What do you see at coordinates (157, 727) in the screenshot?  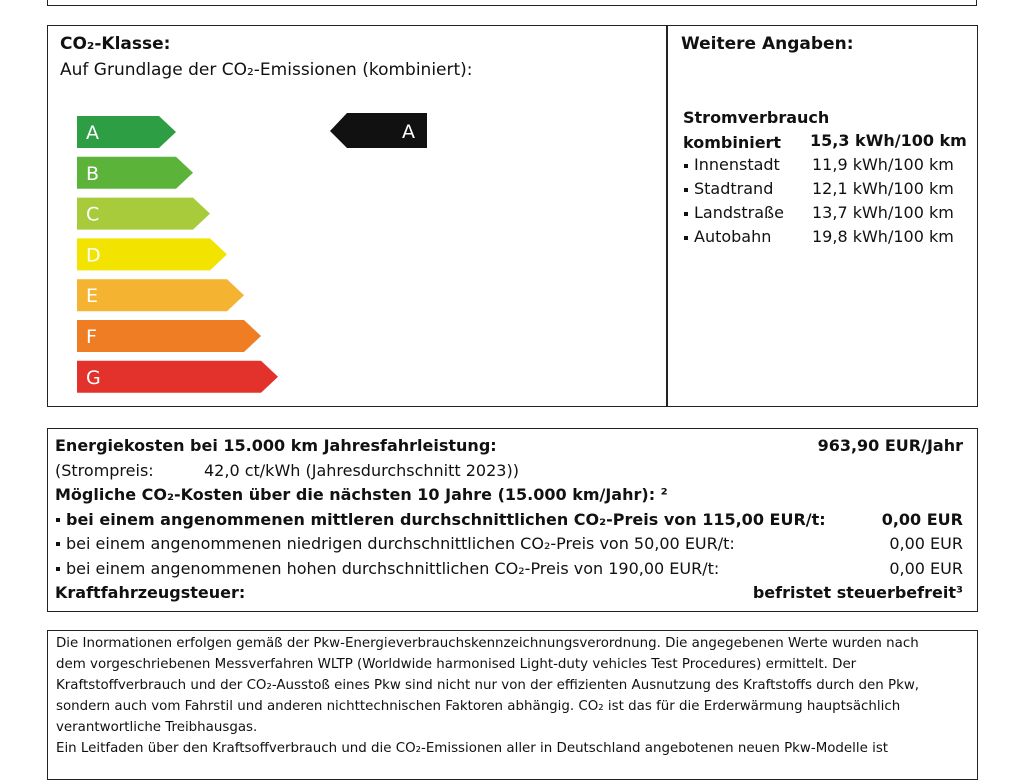 I see `note-line: verantwortliche Treibhausgas.` at bounding box center [157, 727].